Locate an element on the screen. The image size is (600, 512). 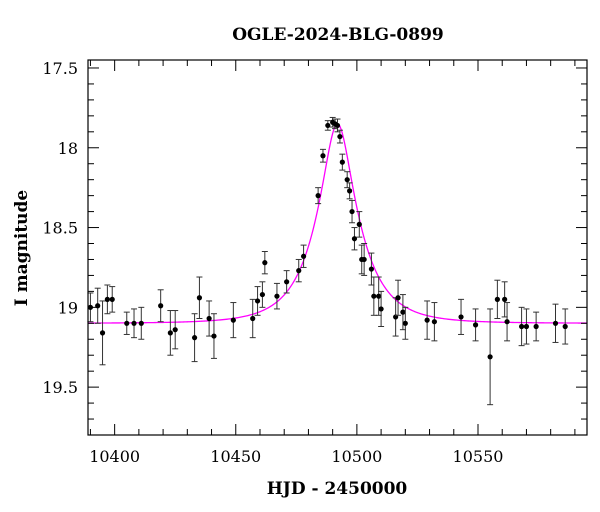
y-tick-label: 19 is located at coordinates (68, 307).